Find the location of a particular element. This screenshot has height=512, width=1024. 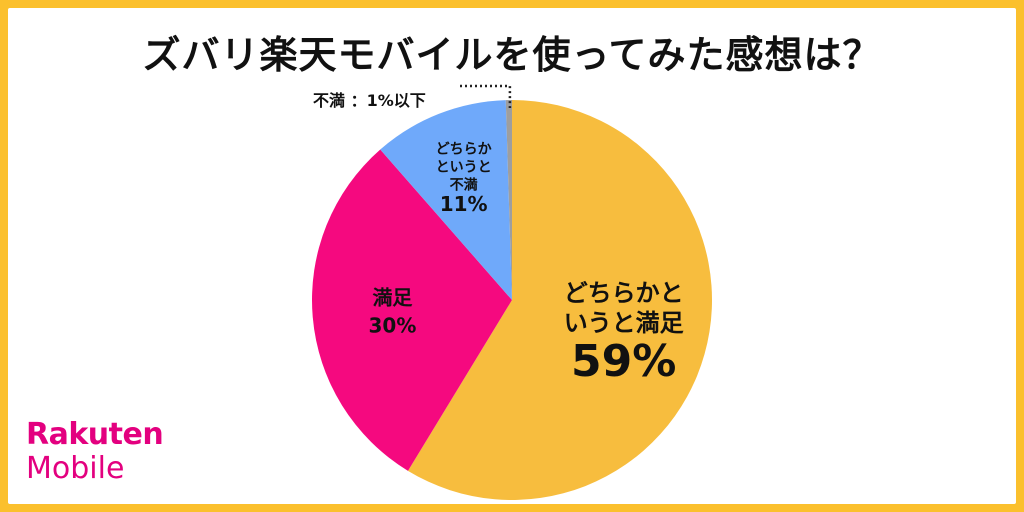

slice-1-label: どちらかと is located at coordinates (624, 293).